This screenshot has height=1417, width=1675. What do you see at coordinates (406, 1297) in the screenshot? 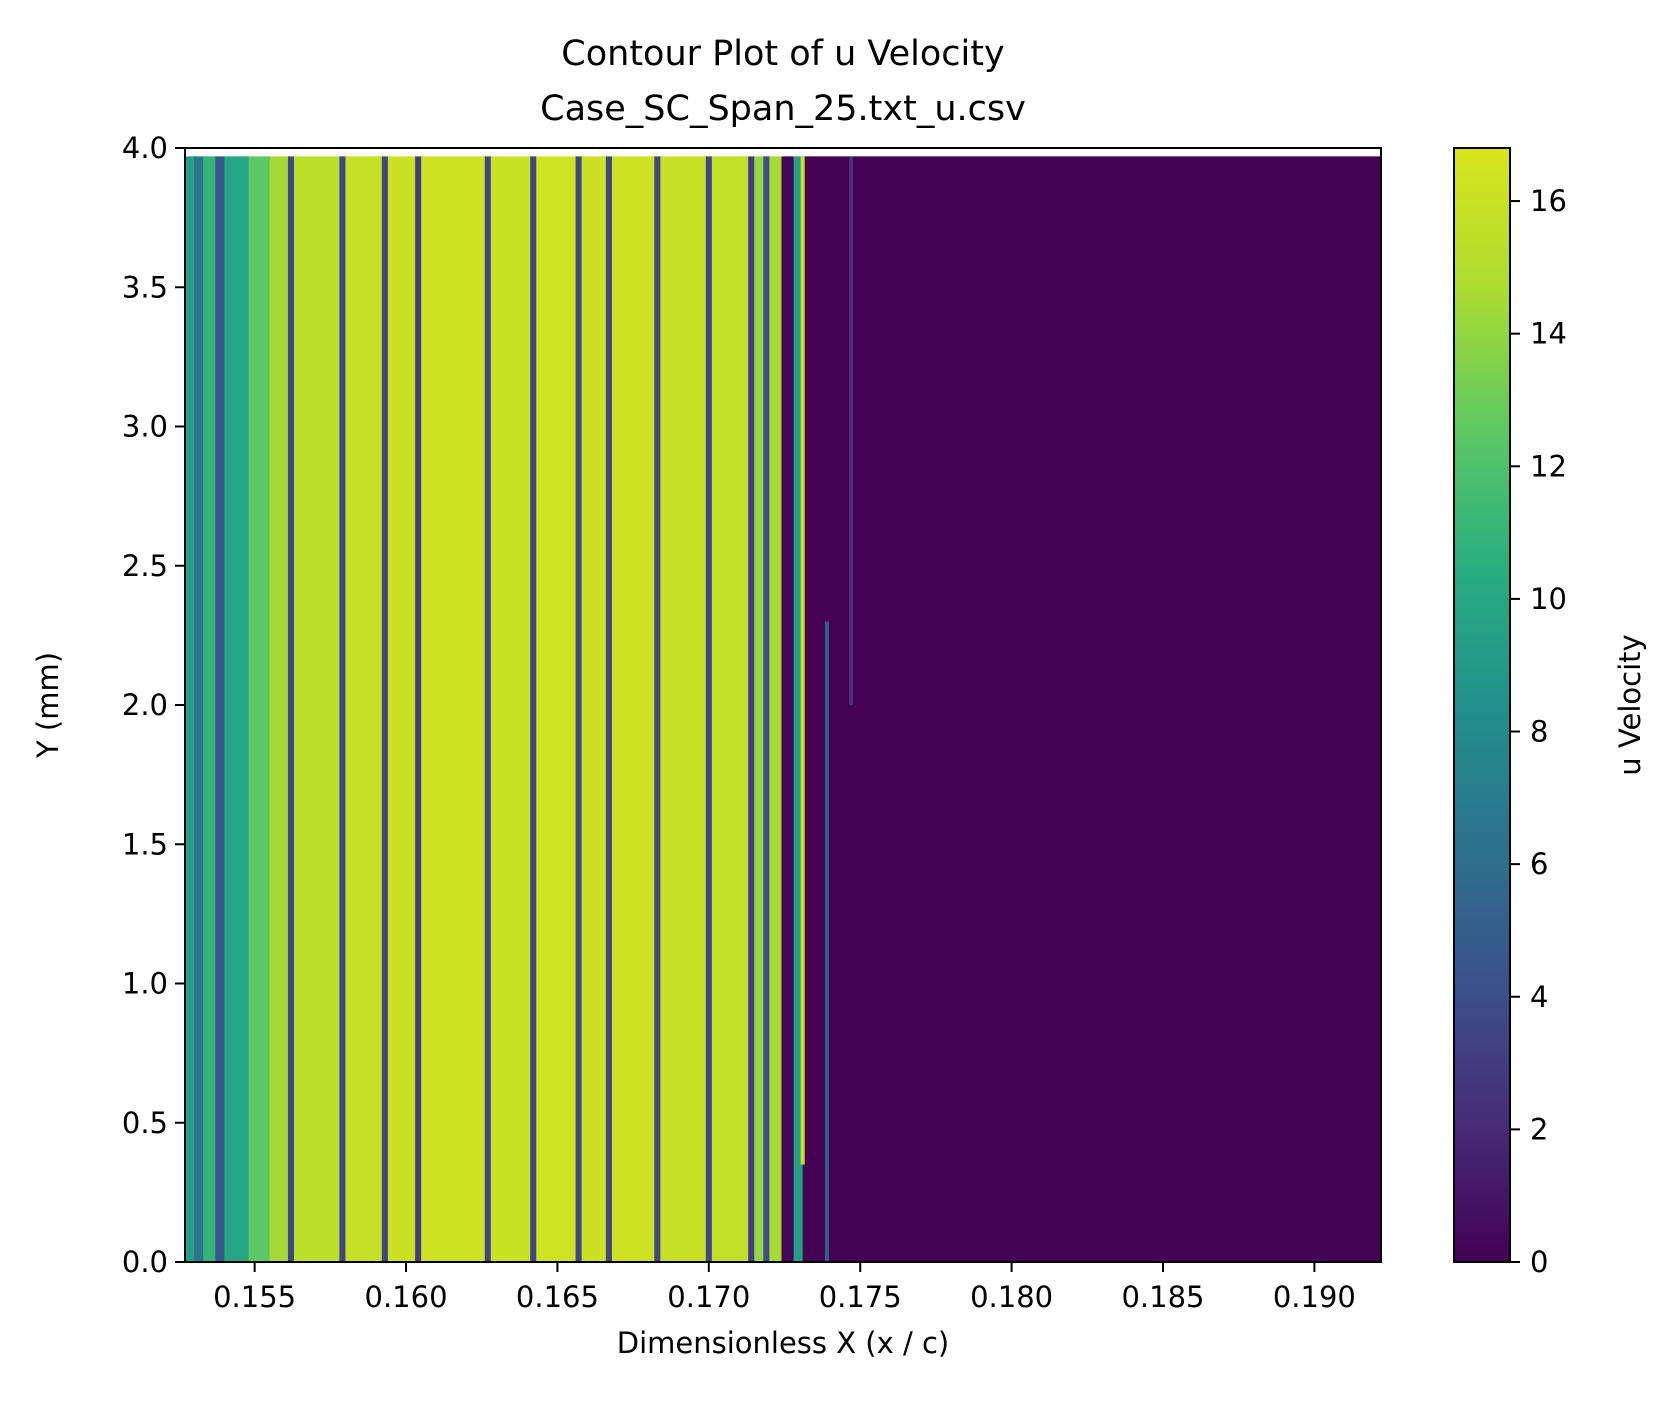
I see `x-tick-label: 0.160` at bounding box center [406, 1297].